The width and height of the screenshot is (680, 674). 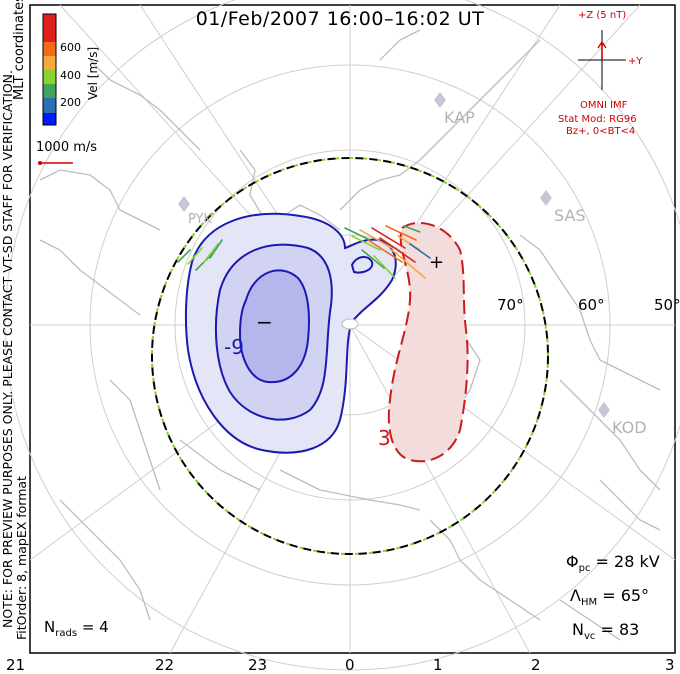 What do you see at coordinates (589, 637) in the screenshot?
I see `nvc-sub: vc` at bounding box center [589, 637].